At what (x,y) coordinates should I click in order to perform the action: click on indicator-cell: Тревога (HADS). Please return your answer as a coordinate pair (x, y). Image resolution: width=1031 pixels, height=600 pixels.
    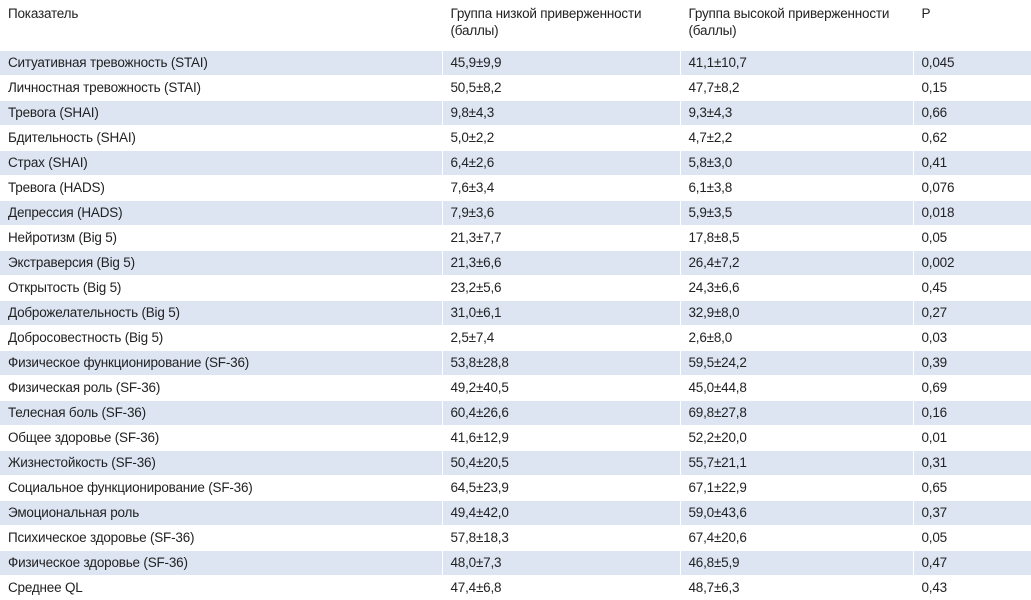
    Looking at the image, I should click on (221, 188).